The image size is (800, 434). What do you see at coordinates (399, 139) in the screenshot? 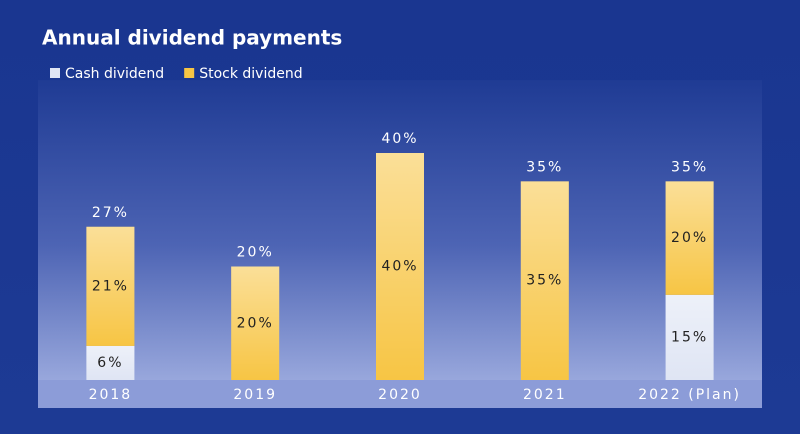
I see `total-label: 40%` at bounding box center [399, 139].